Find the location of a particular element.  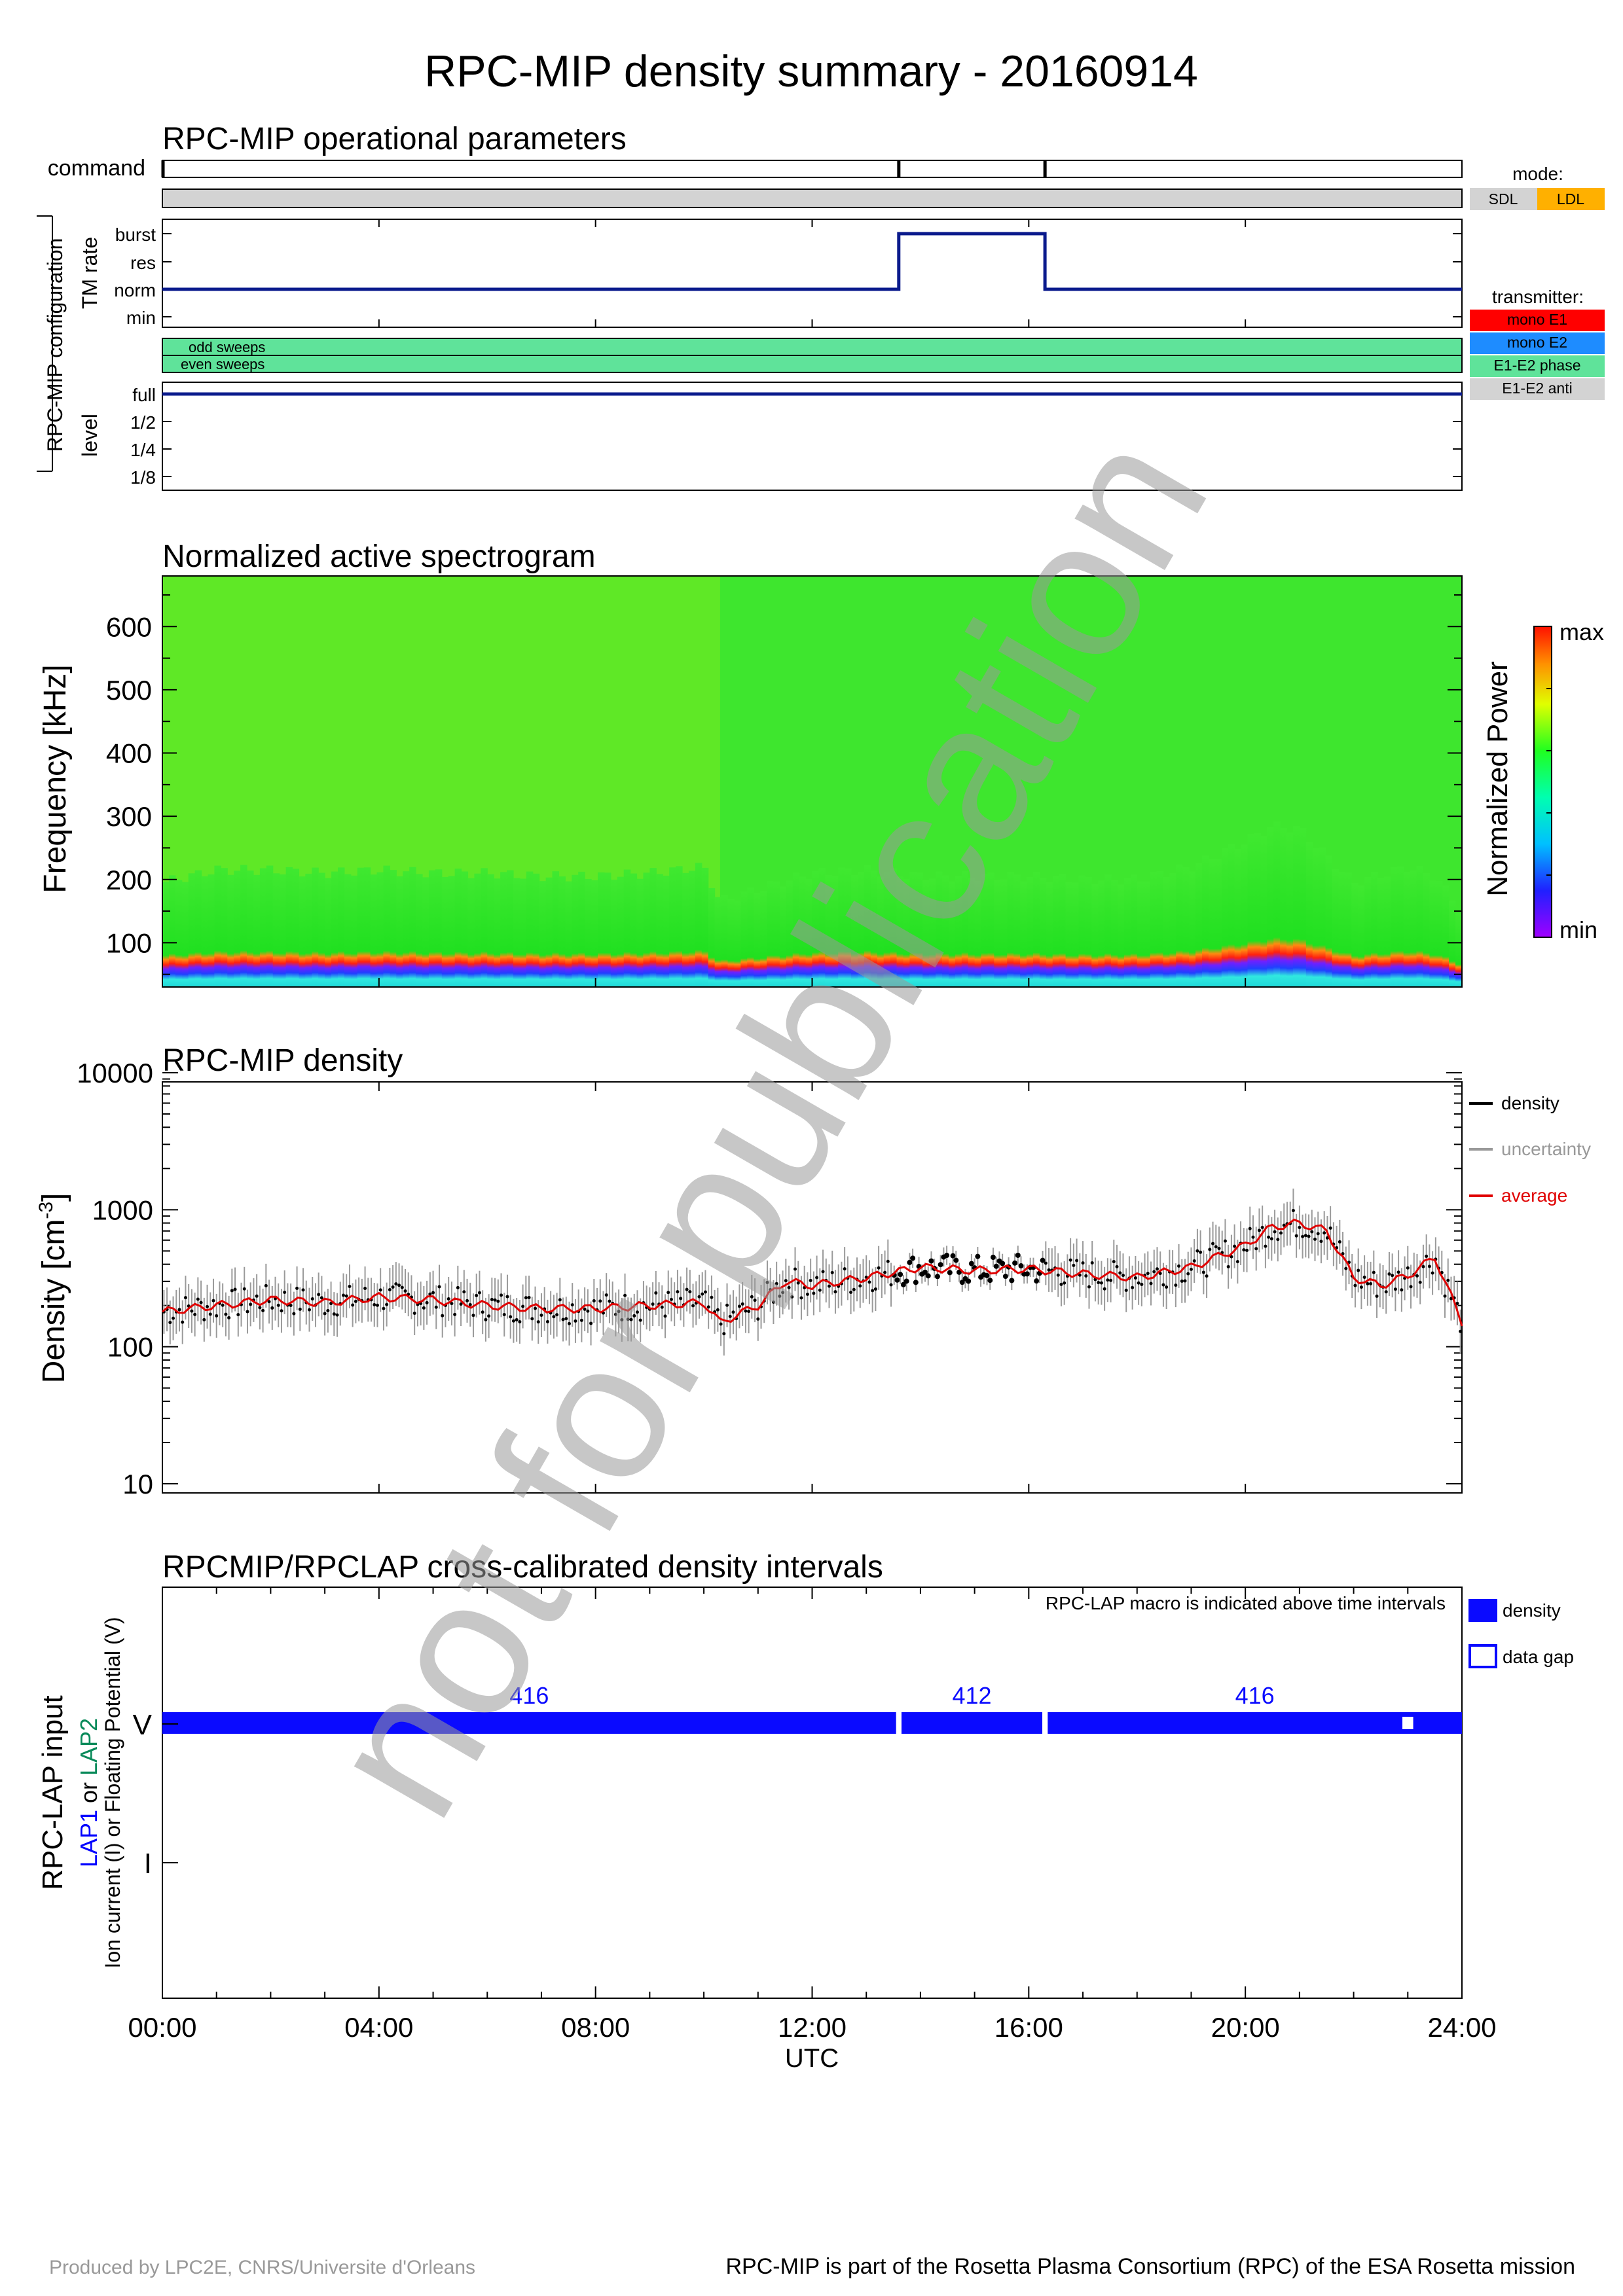

lap-ticks: VI is located at coordinates (798, 1792).